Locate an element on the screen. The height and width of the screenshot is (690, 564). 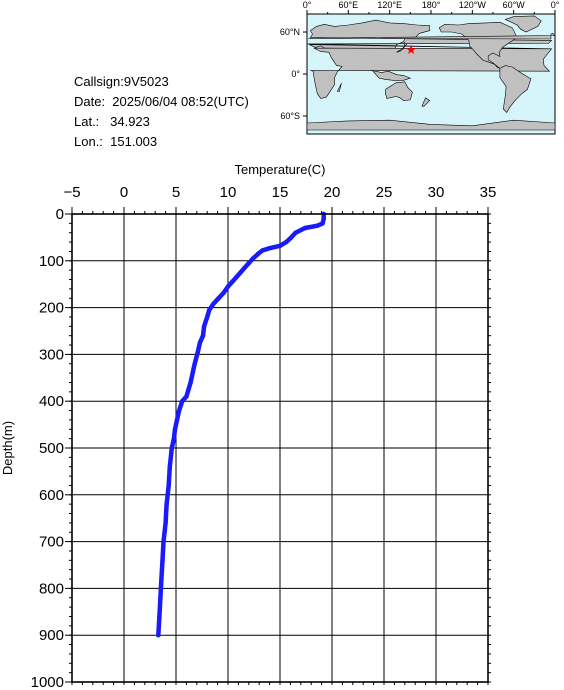
map-lon-label: 120°E is located at coordinates (389, 5).